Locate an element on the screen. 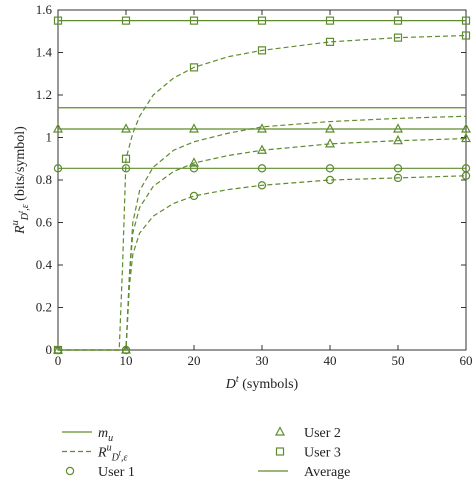 Image resolution: width=474 pixels, height=479 pixels. label-part: User 2 is located at coordinates (322, 433).